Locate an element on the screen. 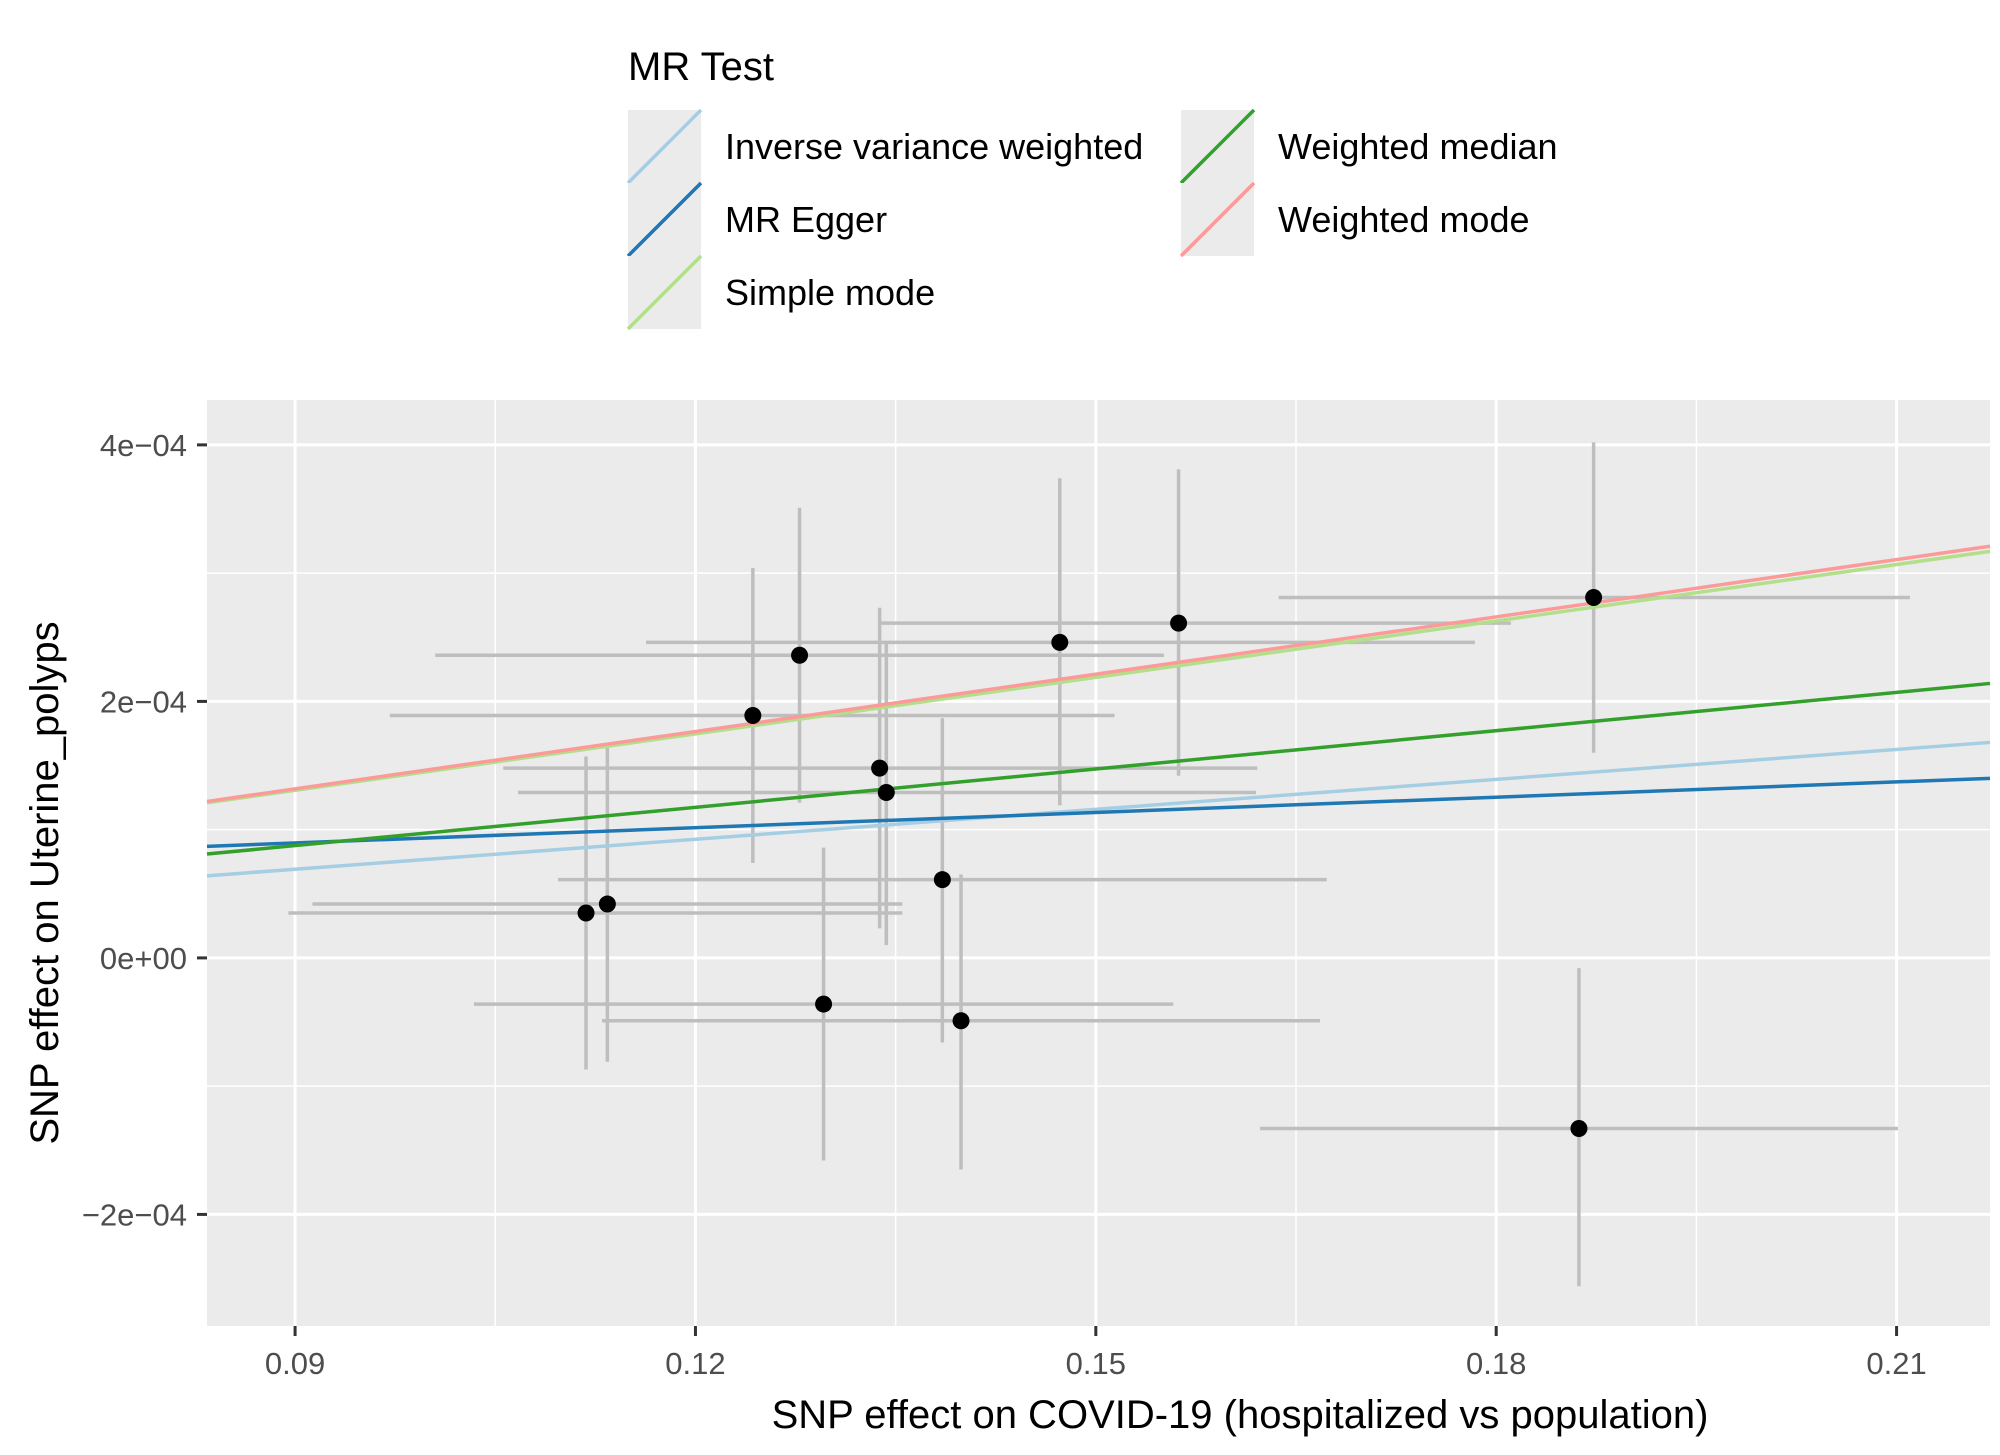 The width and height of the screenshot is (2000, 1455). legend-item-simple-mode: Simple mode is located at coordinates (780, 292).